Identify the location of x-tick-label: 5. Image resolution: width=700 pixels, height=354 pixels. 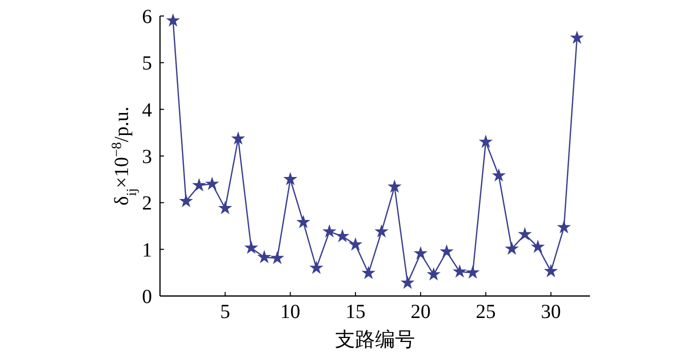
(225, 312).